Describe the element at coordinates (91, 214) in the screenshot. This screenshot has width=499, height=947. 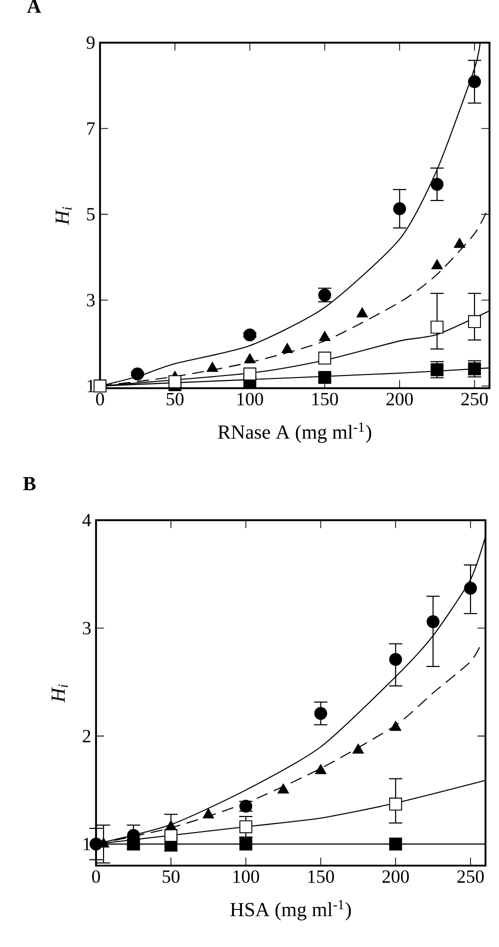
I see `y-tick-label: 5` at that location.